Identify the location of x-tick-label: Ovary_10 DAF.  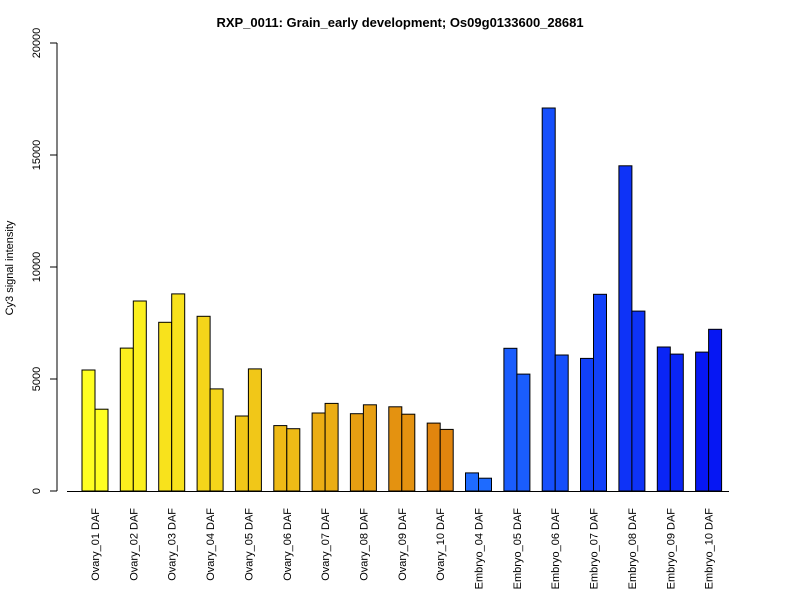
(441, 544).